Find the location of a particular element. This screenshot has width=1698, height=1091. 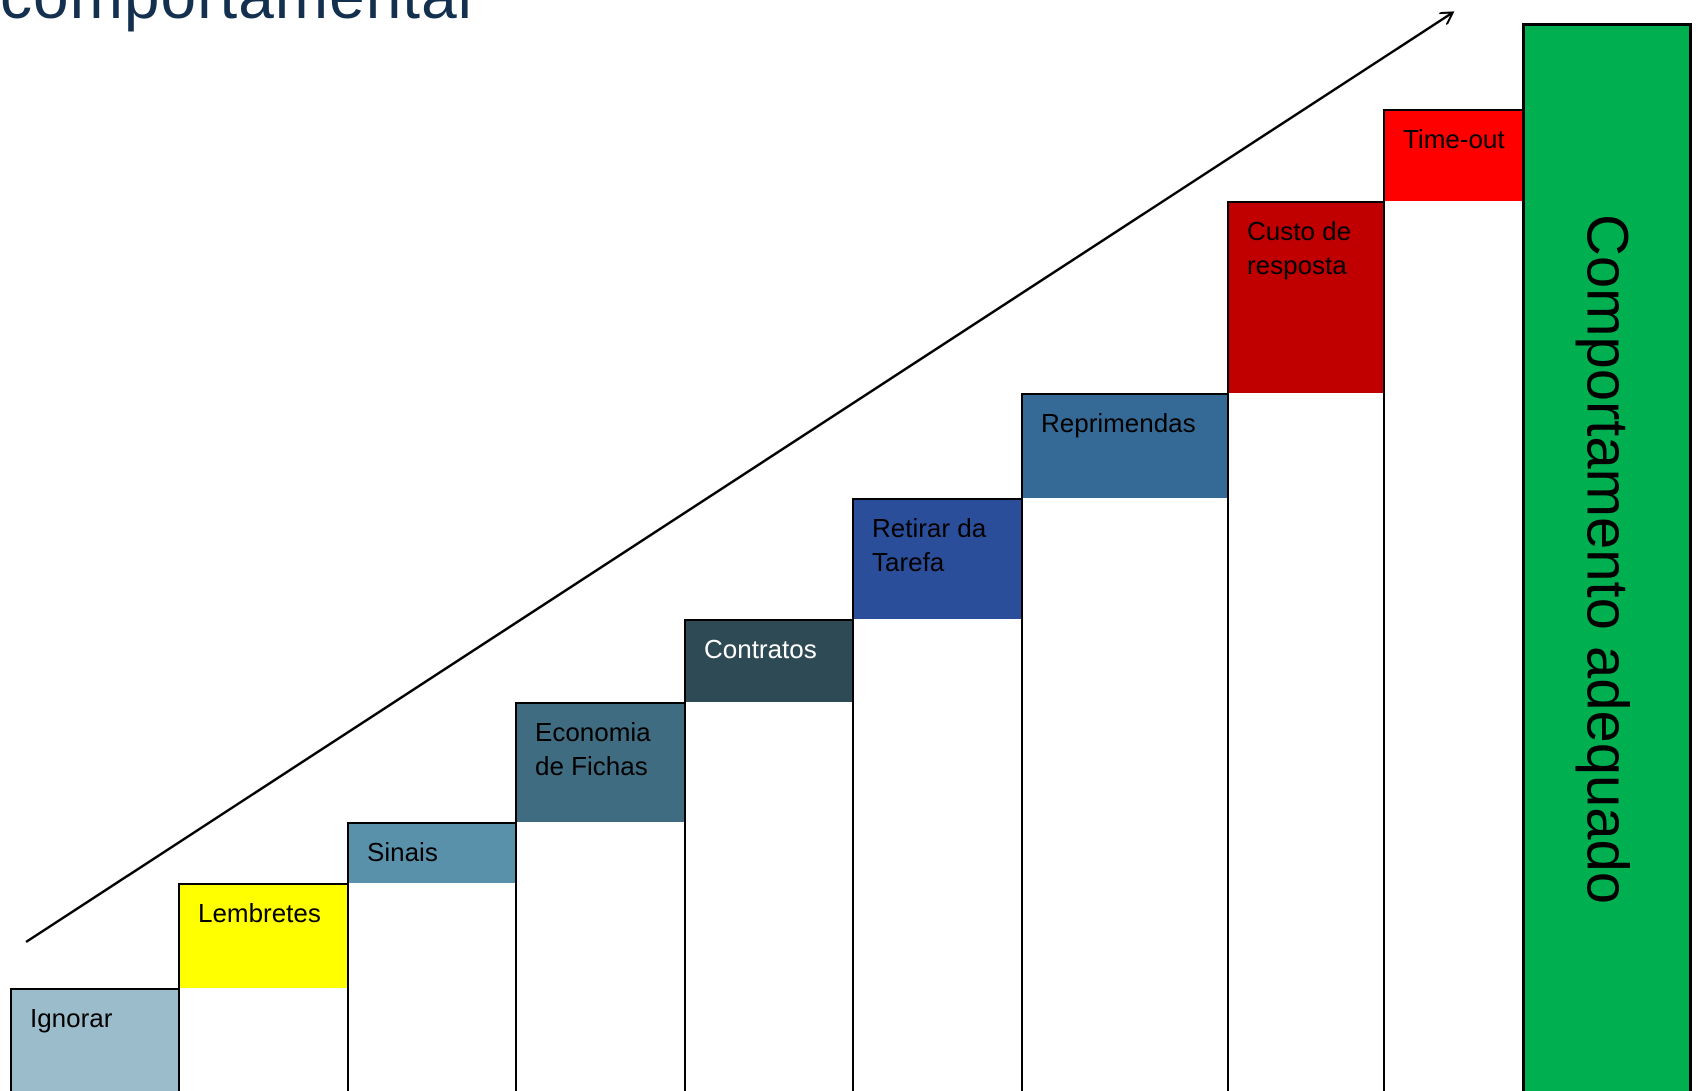

step-contratos: Contratos is located at coordinates (769, 855).